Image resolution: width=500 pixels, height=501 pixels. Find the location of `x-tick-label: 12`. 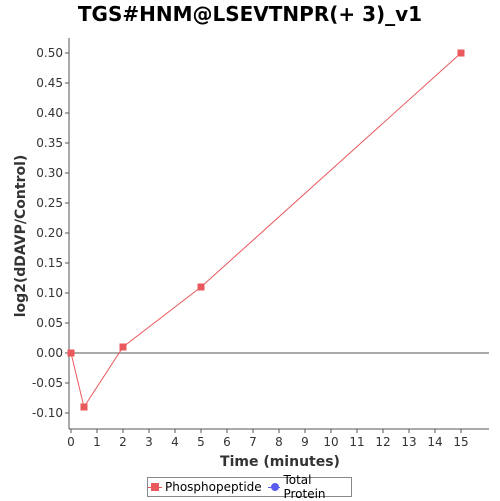

x-tick-label: 12 is located at coordinates (382, 442).